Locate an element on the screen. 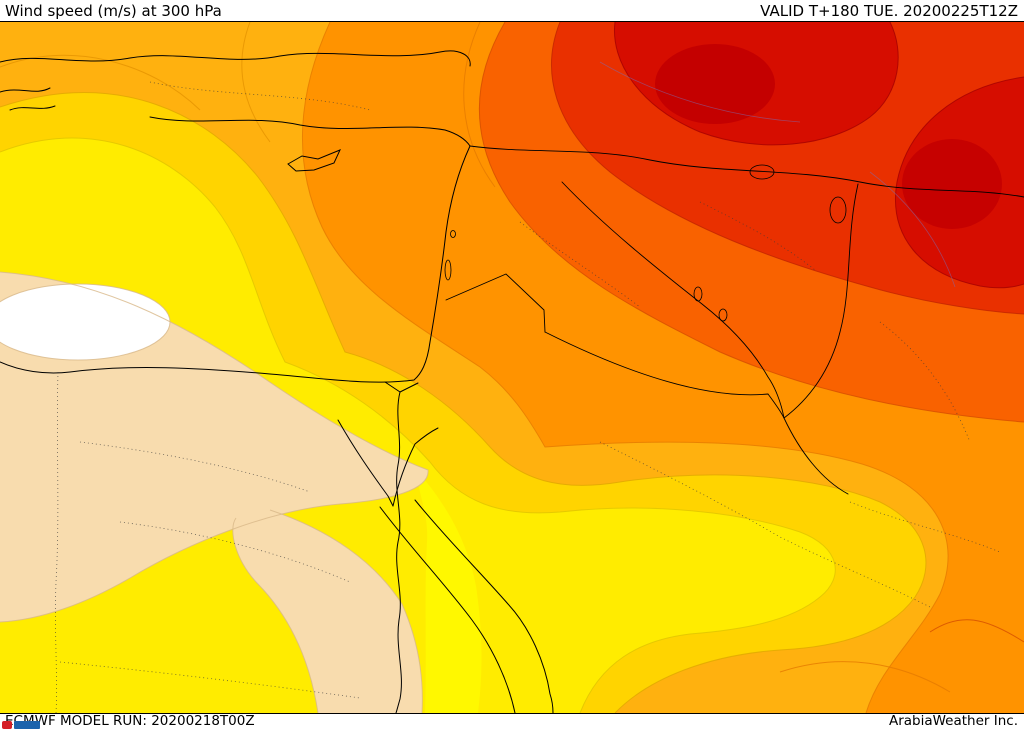 The height and width of the screenshot is (729, 1024). isoline-cool-north is located at coordinates (700, 92).